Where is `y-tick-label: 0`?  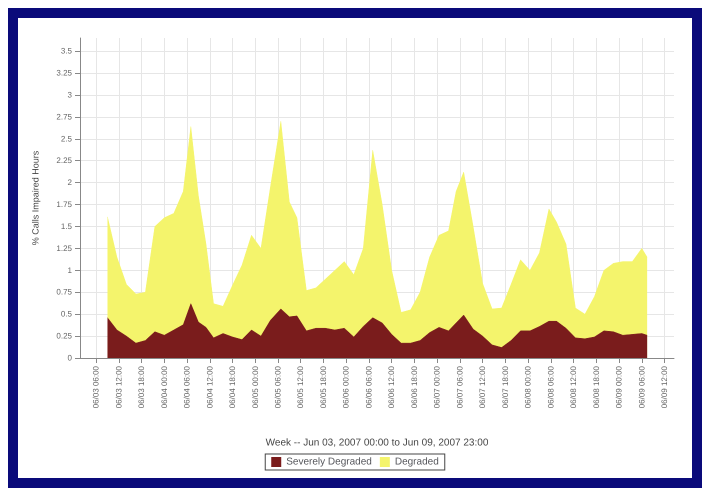 y-tick-label: 0 is located at coordinates (70, 358).